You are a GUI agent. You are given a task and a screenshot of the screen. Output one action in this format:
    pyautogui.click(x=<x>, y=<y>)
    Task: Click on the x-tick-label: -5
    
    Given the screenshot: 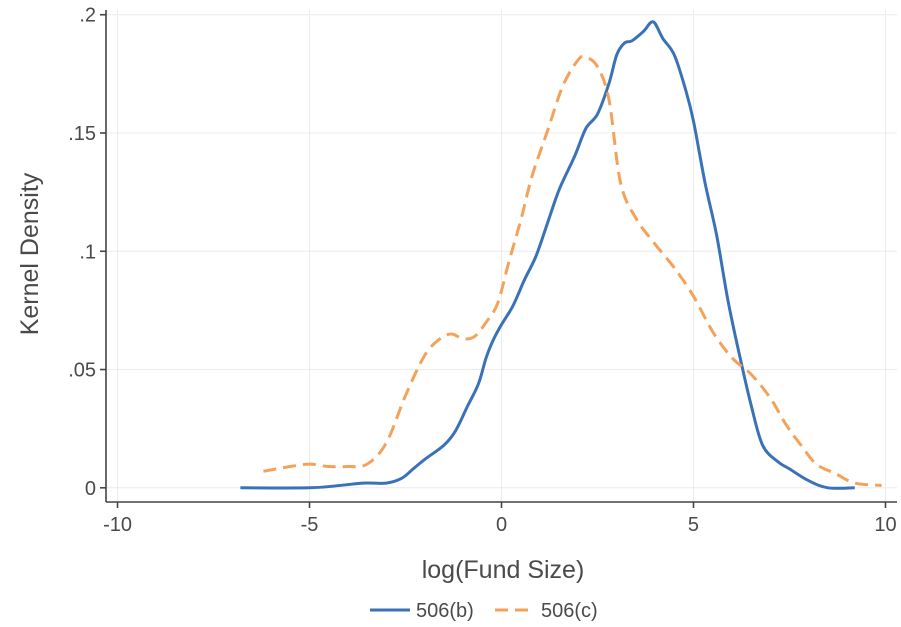 What is the action you would take?
    pyautogui.click(x=310, y=525)
    